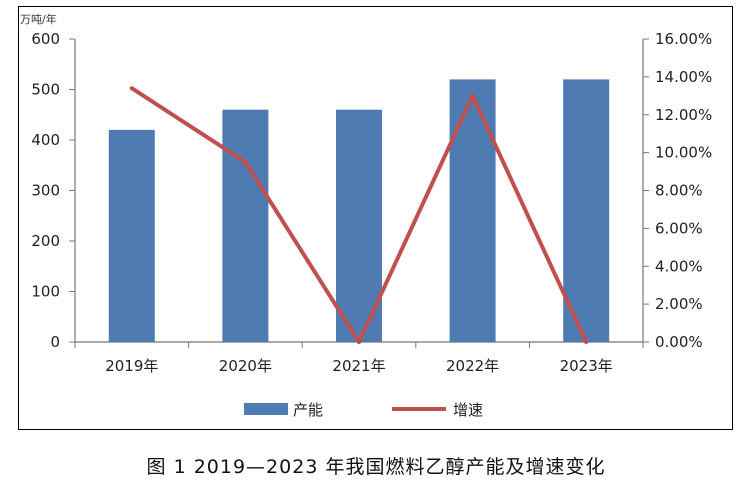 The width and height of the screenshot is (752, 500). What do you see at coordinates (683, 115) in the screenshot?
I see `right-tick-label: 12.00%` at bounding box center [683, 115].